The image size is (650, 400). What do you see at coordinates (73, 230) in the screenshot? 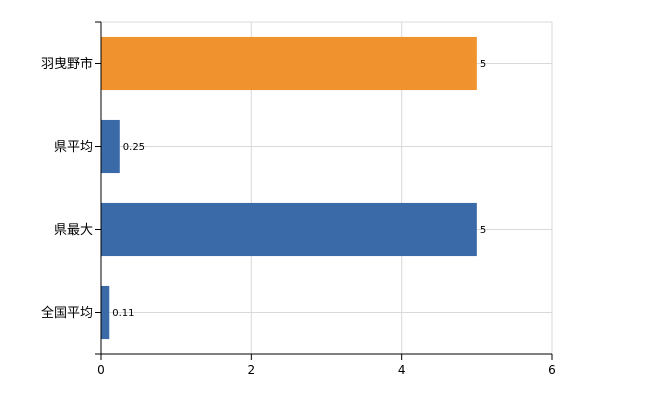
I see `category-label-2: 県最大` at bounding box center [73, 230].